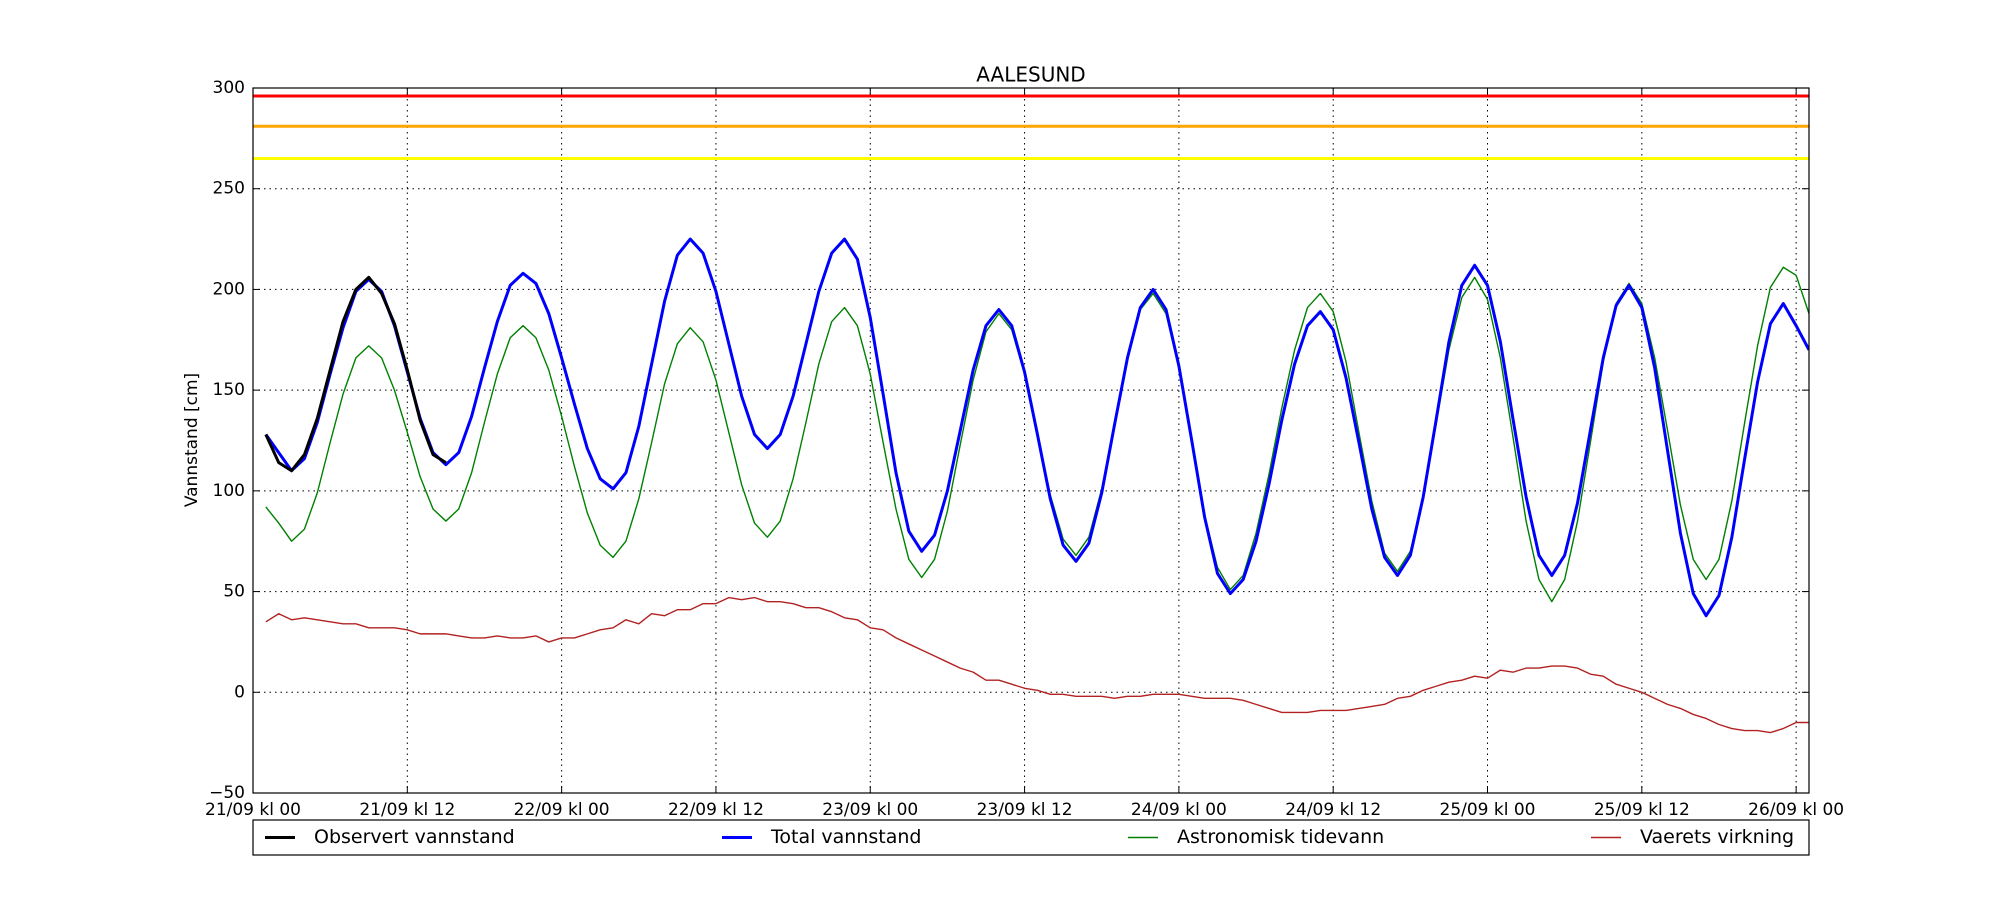 The height and width of the screenshot is (900, 2000). Describe the element at coordinates (1280, 837) in the screenshot. I see `legend-label: Astronomisk tidevann` at that location.